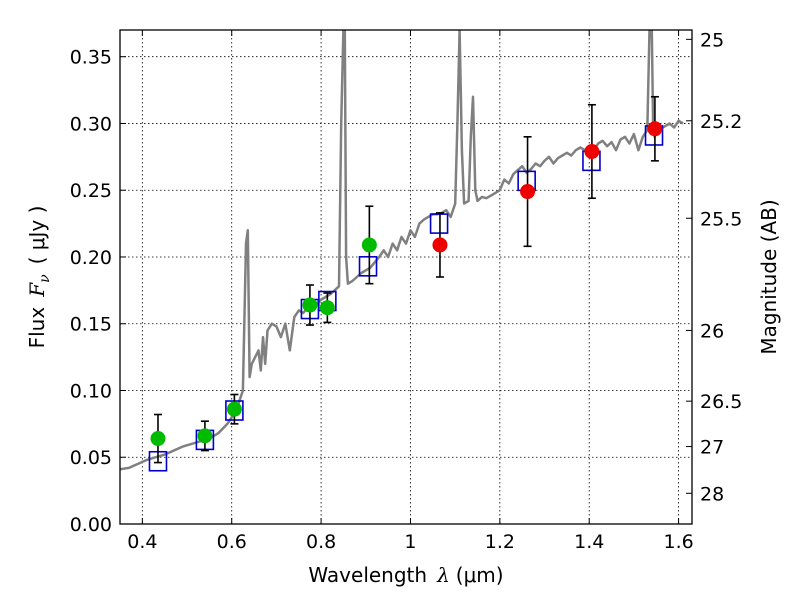 The image size is (800, 600). Describe the element at coordinates (721, 122) in the screenshot. I see `magnitude-tick-label: 25.2` at that location.